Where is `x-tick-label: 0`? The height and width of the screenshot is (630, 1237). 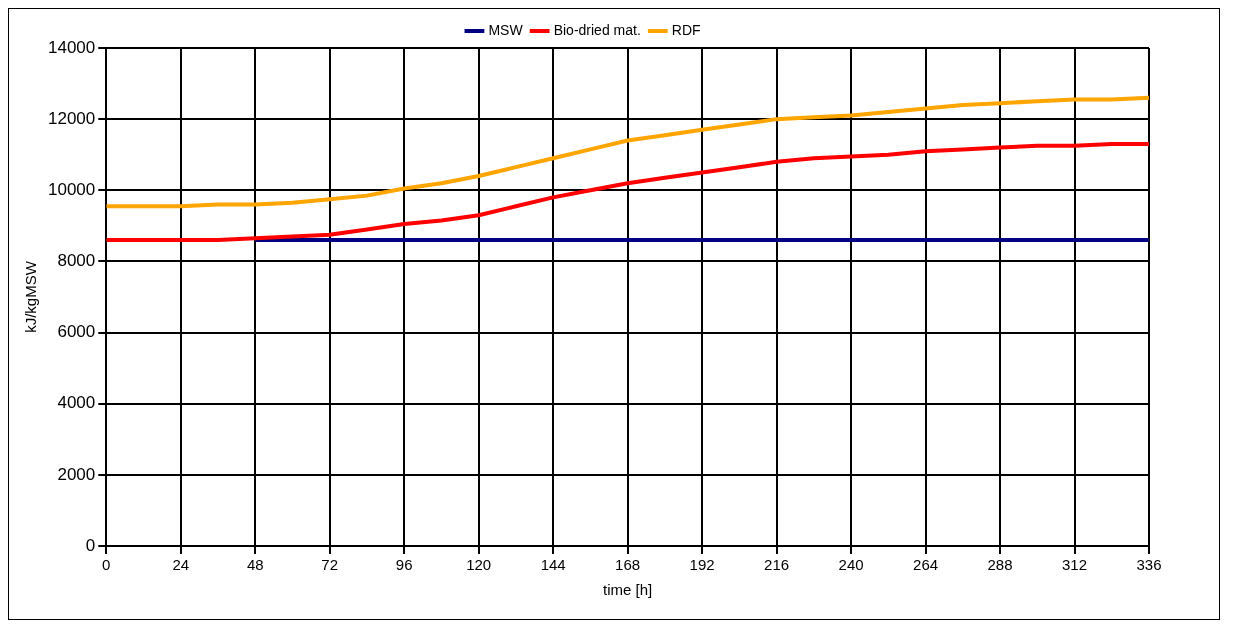 x-tick-label: 0 is located at coordinates (106, 565).